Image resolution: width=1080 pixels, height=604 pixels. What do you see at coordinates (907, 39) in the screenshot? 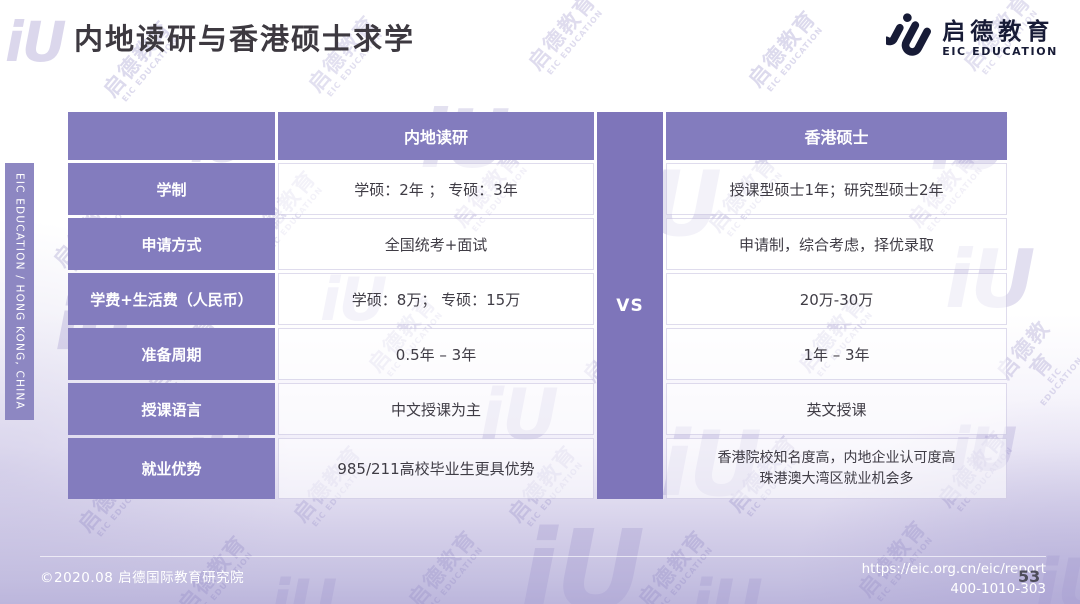
I see `eic-logo-icon` at bounding box center [907, 39].